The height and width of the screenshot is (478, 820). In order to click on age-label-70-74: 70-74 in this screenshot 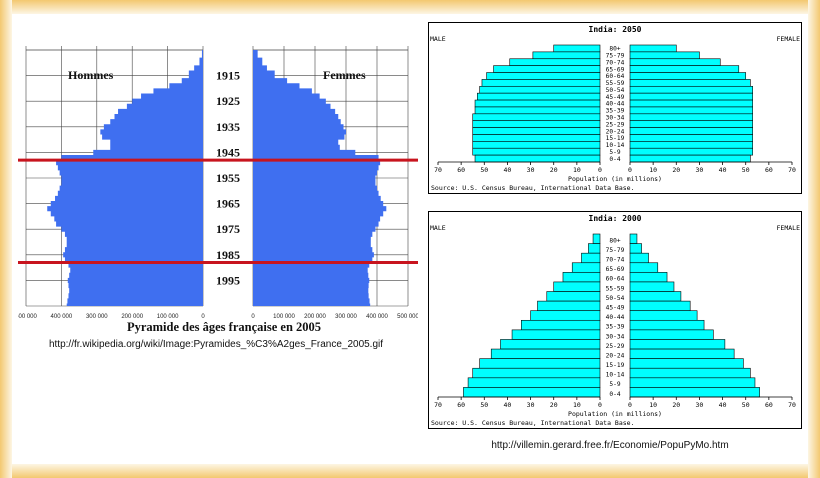, I will do `click(615, 260)`.